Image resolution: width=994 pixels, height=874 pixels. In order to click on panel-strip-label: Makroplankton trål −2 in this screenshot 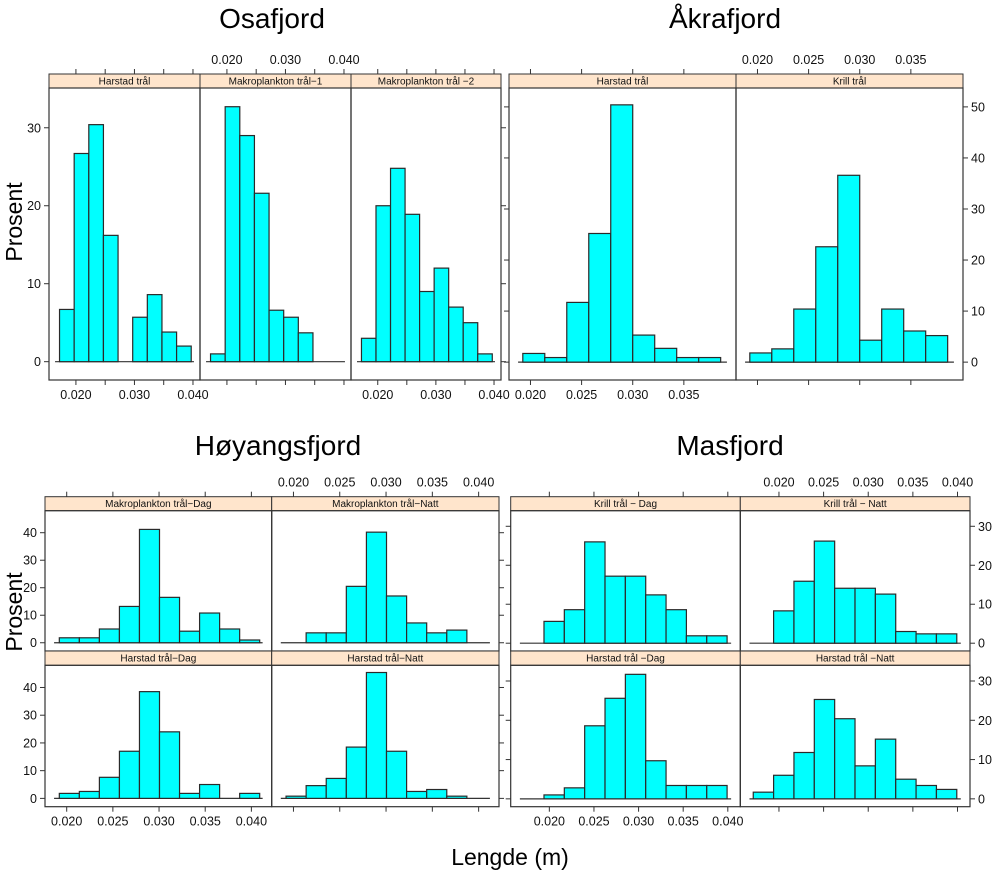, I will do `click(426, 82)`.